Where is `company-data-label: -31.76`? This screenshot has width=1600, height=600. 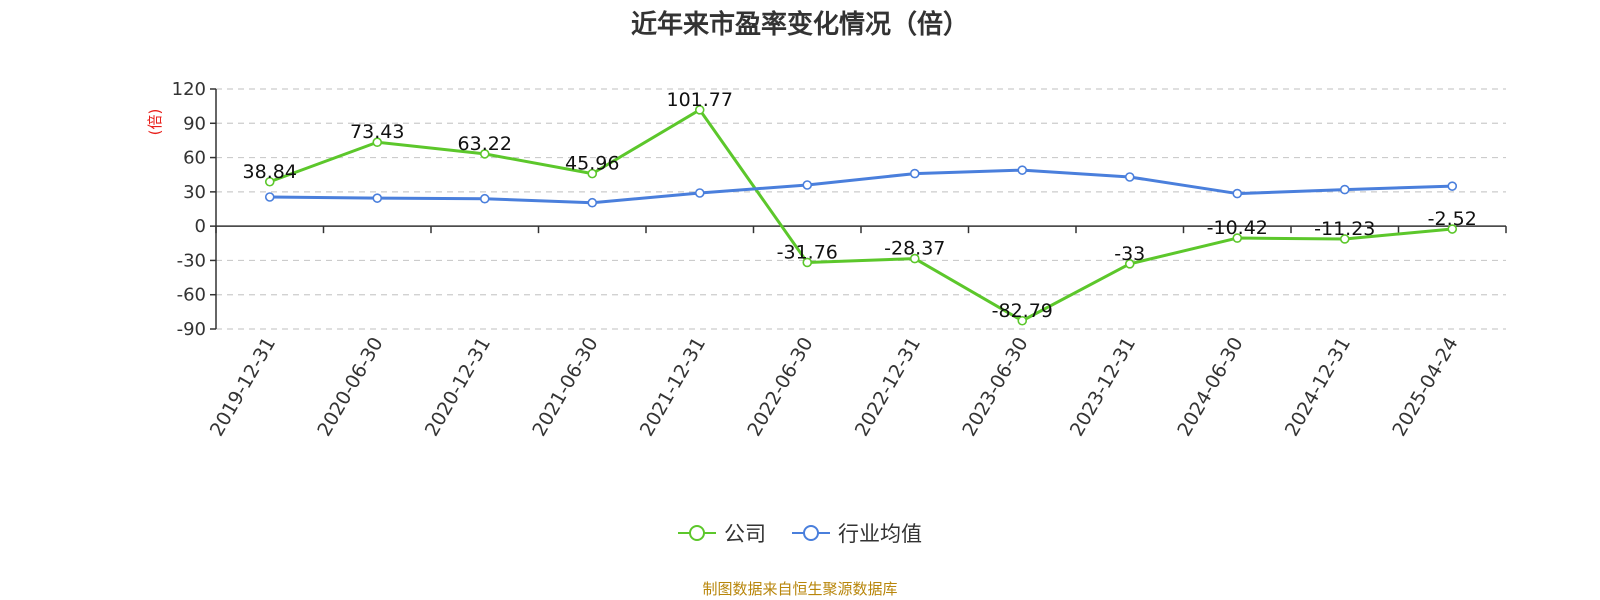
company-data-label: -31.76 is located at coordinates (807, 252).